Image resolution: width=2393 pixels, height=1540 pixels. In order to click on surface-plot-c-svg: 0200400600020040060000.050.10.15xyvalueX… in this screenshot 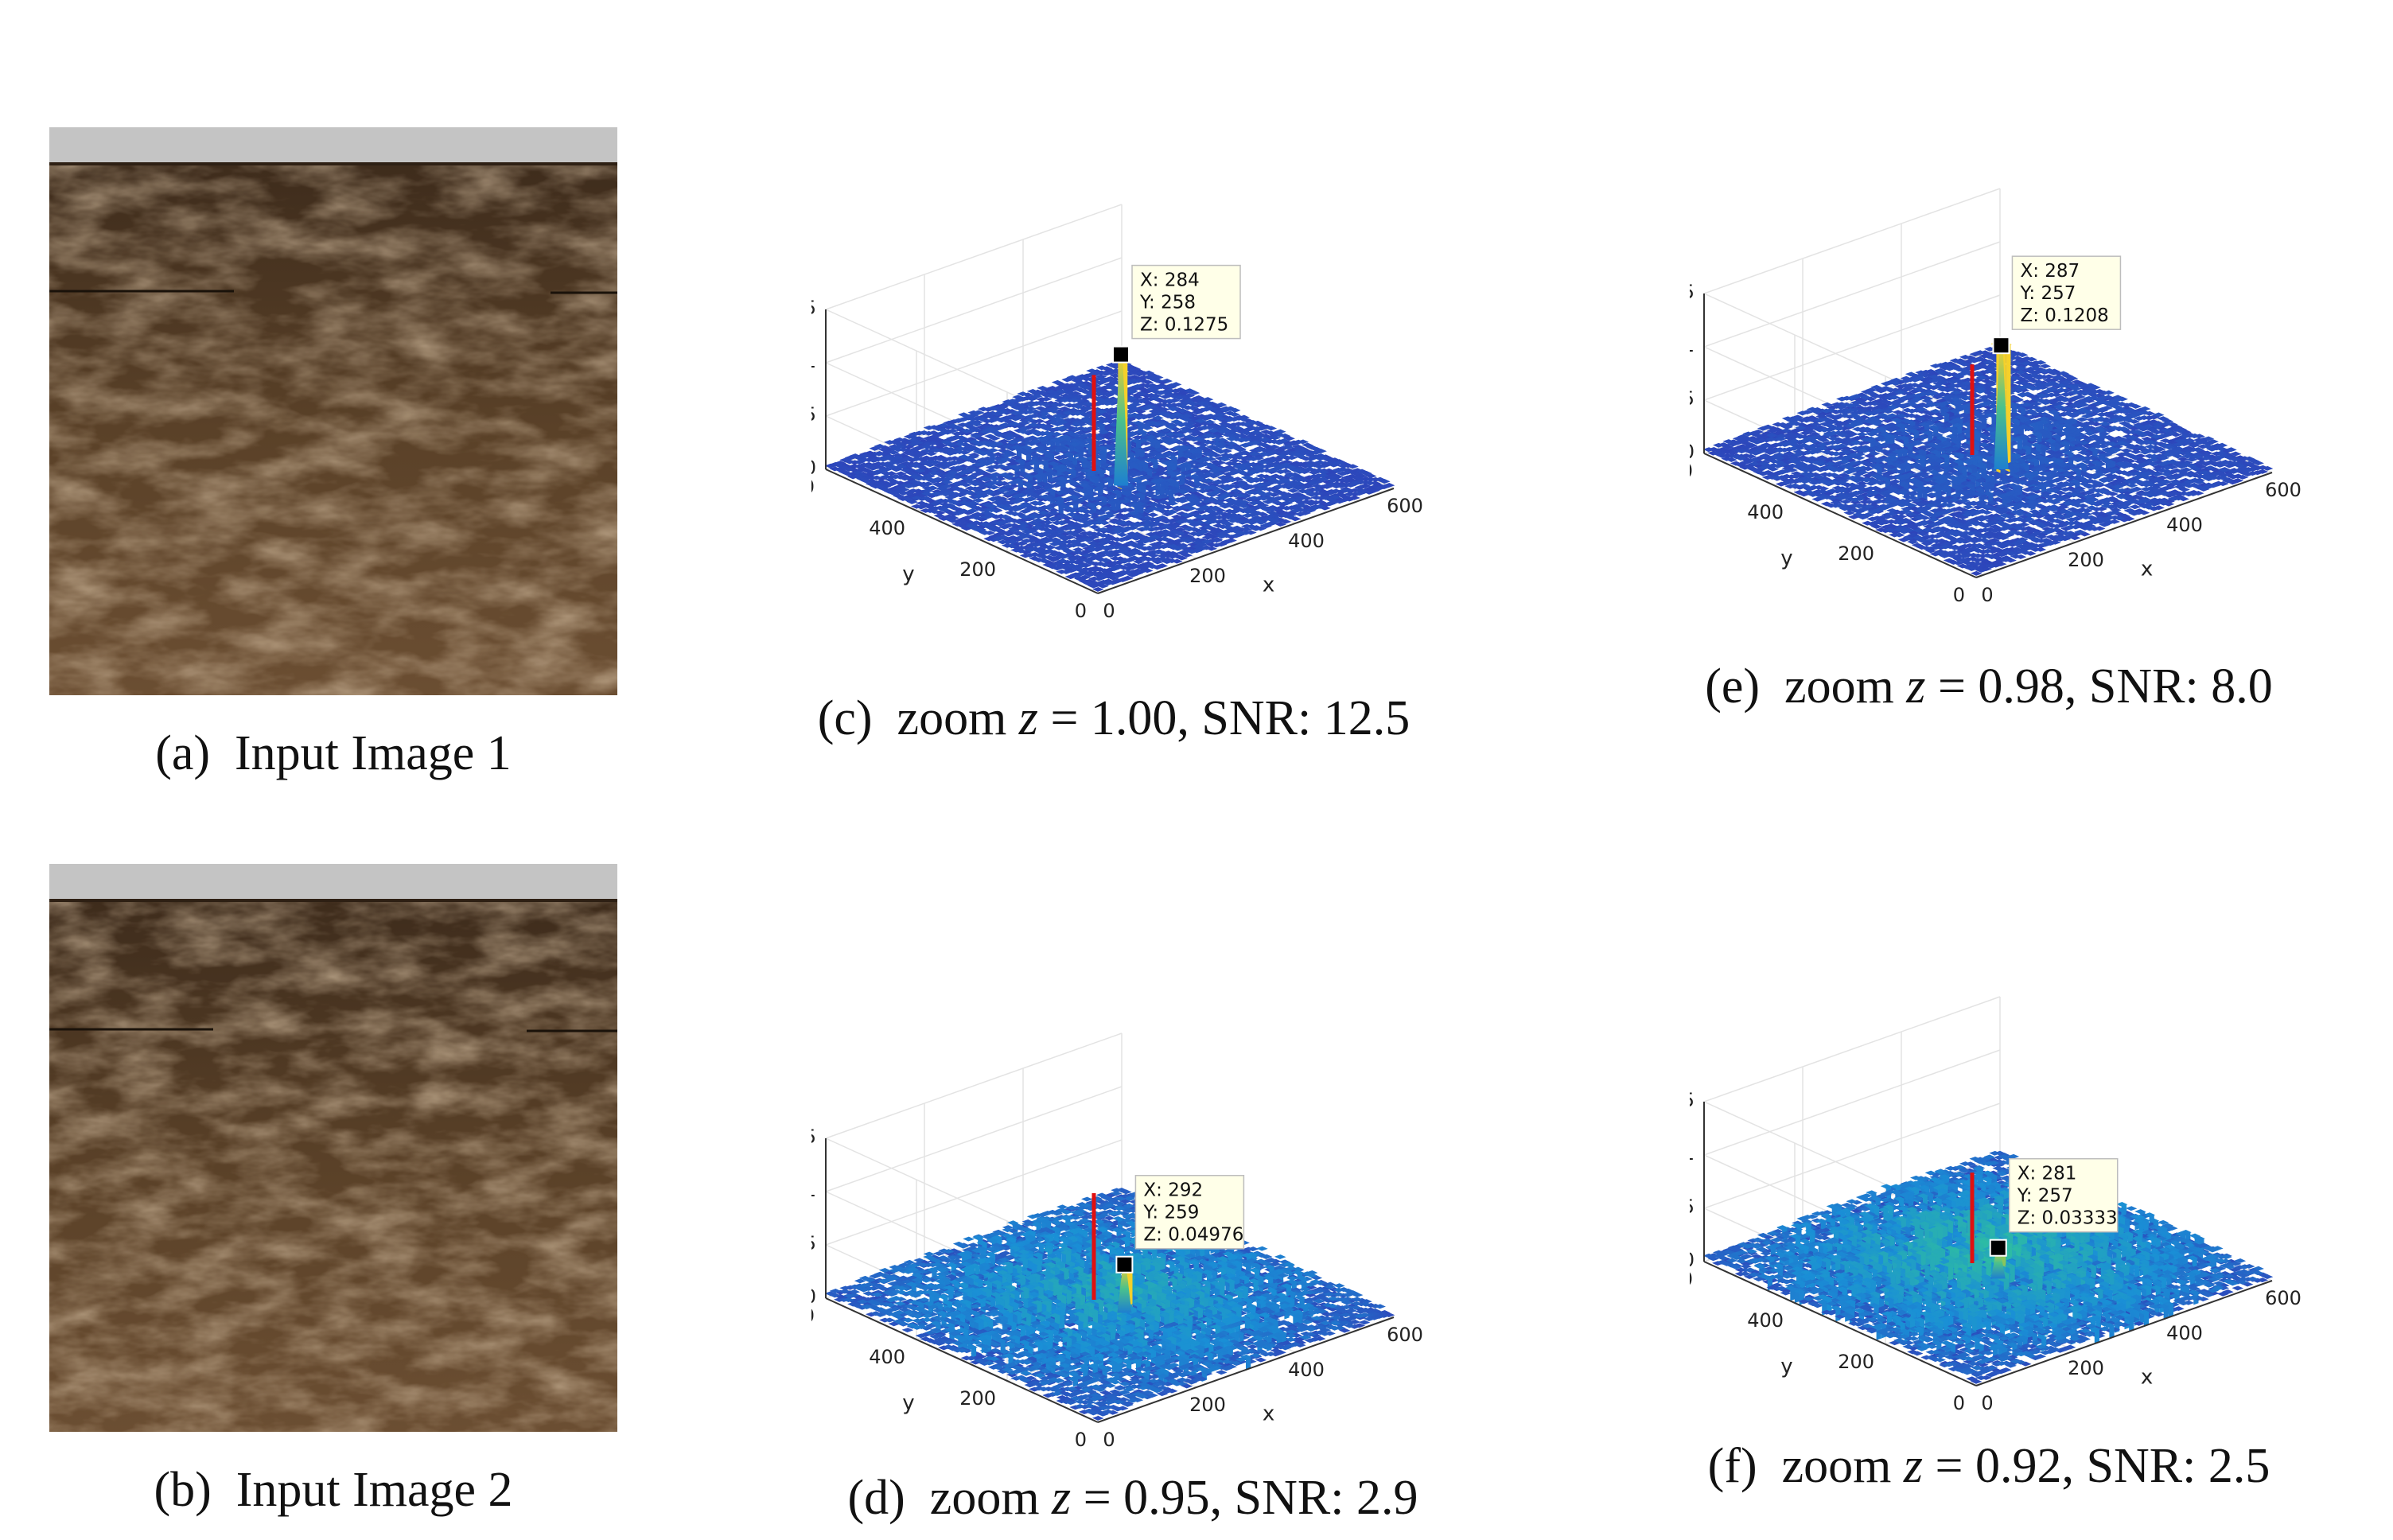, I will do `click(1076, 413)`.